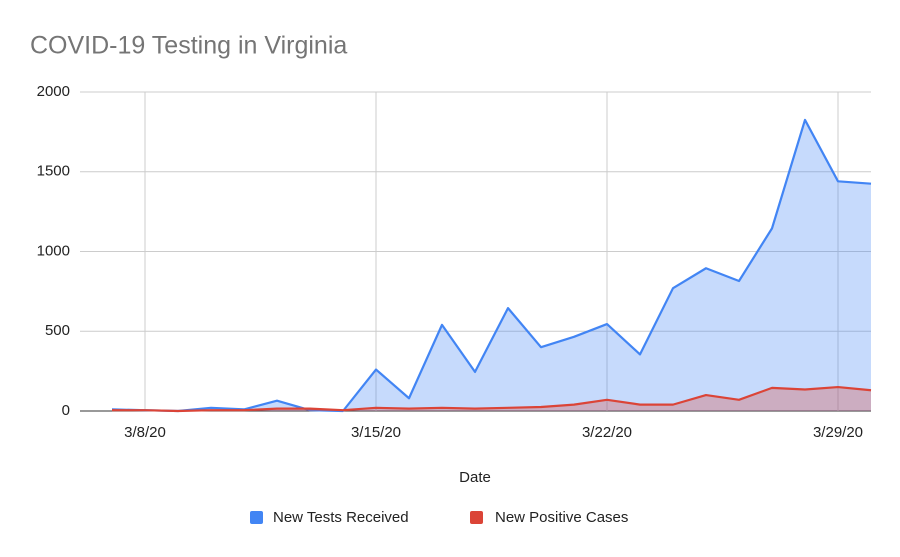 The image size is (900, 557). I want to click on area, so click(491, 399).